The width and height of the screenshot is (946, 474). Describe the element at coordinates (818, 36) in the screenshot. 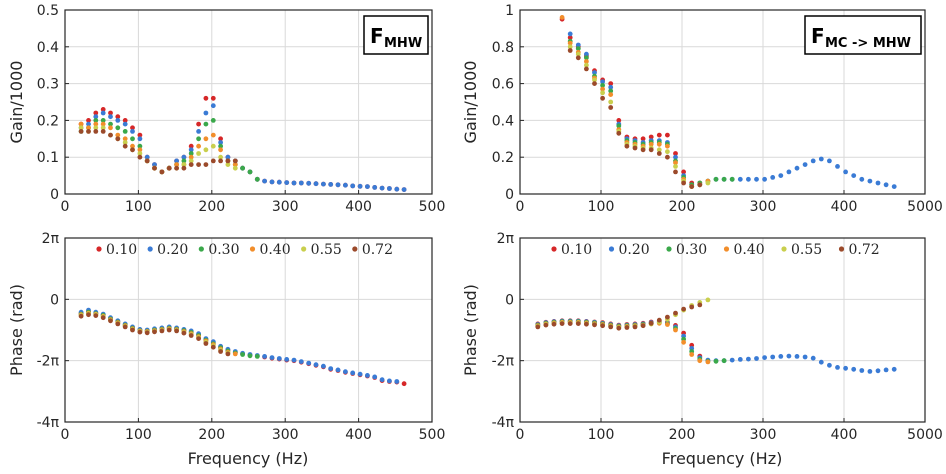

I see `label-main: F` at that location.